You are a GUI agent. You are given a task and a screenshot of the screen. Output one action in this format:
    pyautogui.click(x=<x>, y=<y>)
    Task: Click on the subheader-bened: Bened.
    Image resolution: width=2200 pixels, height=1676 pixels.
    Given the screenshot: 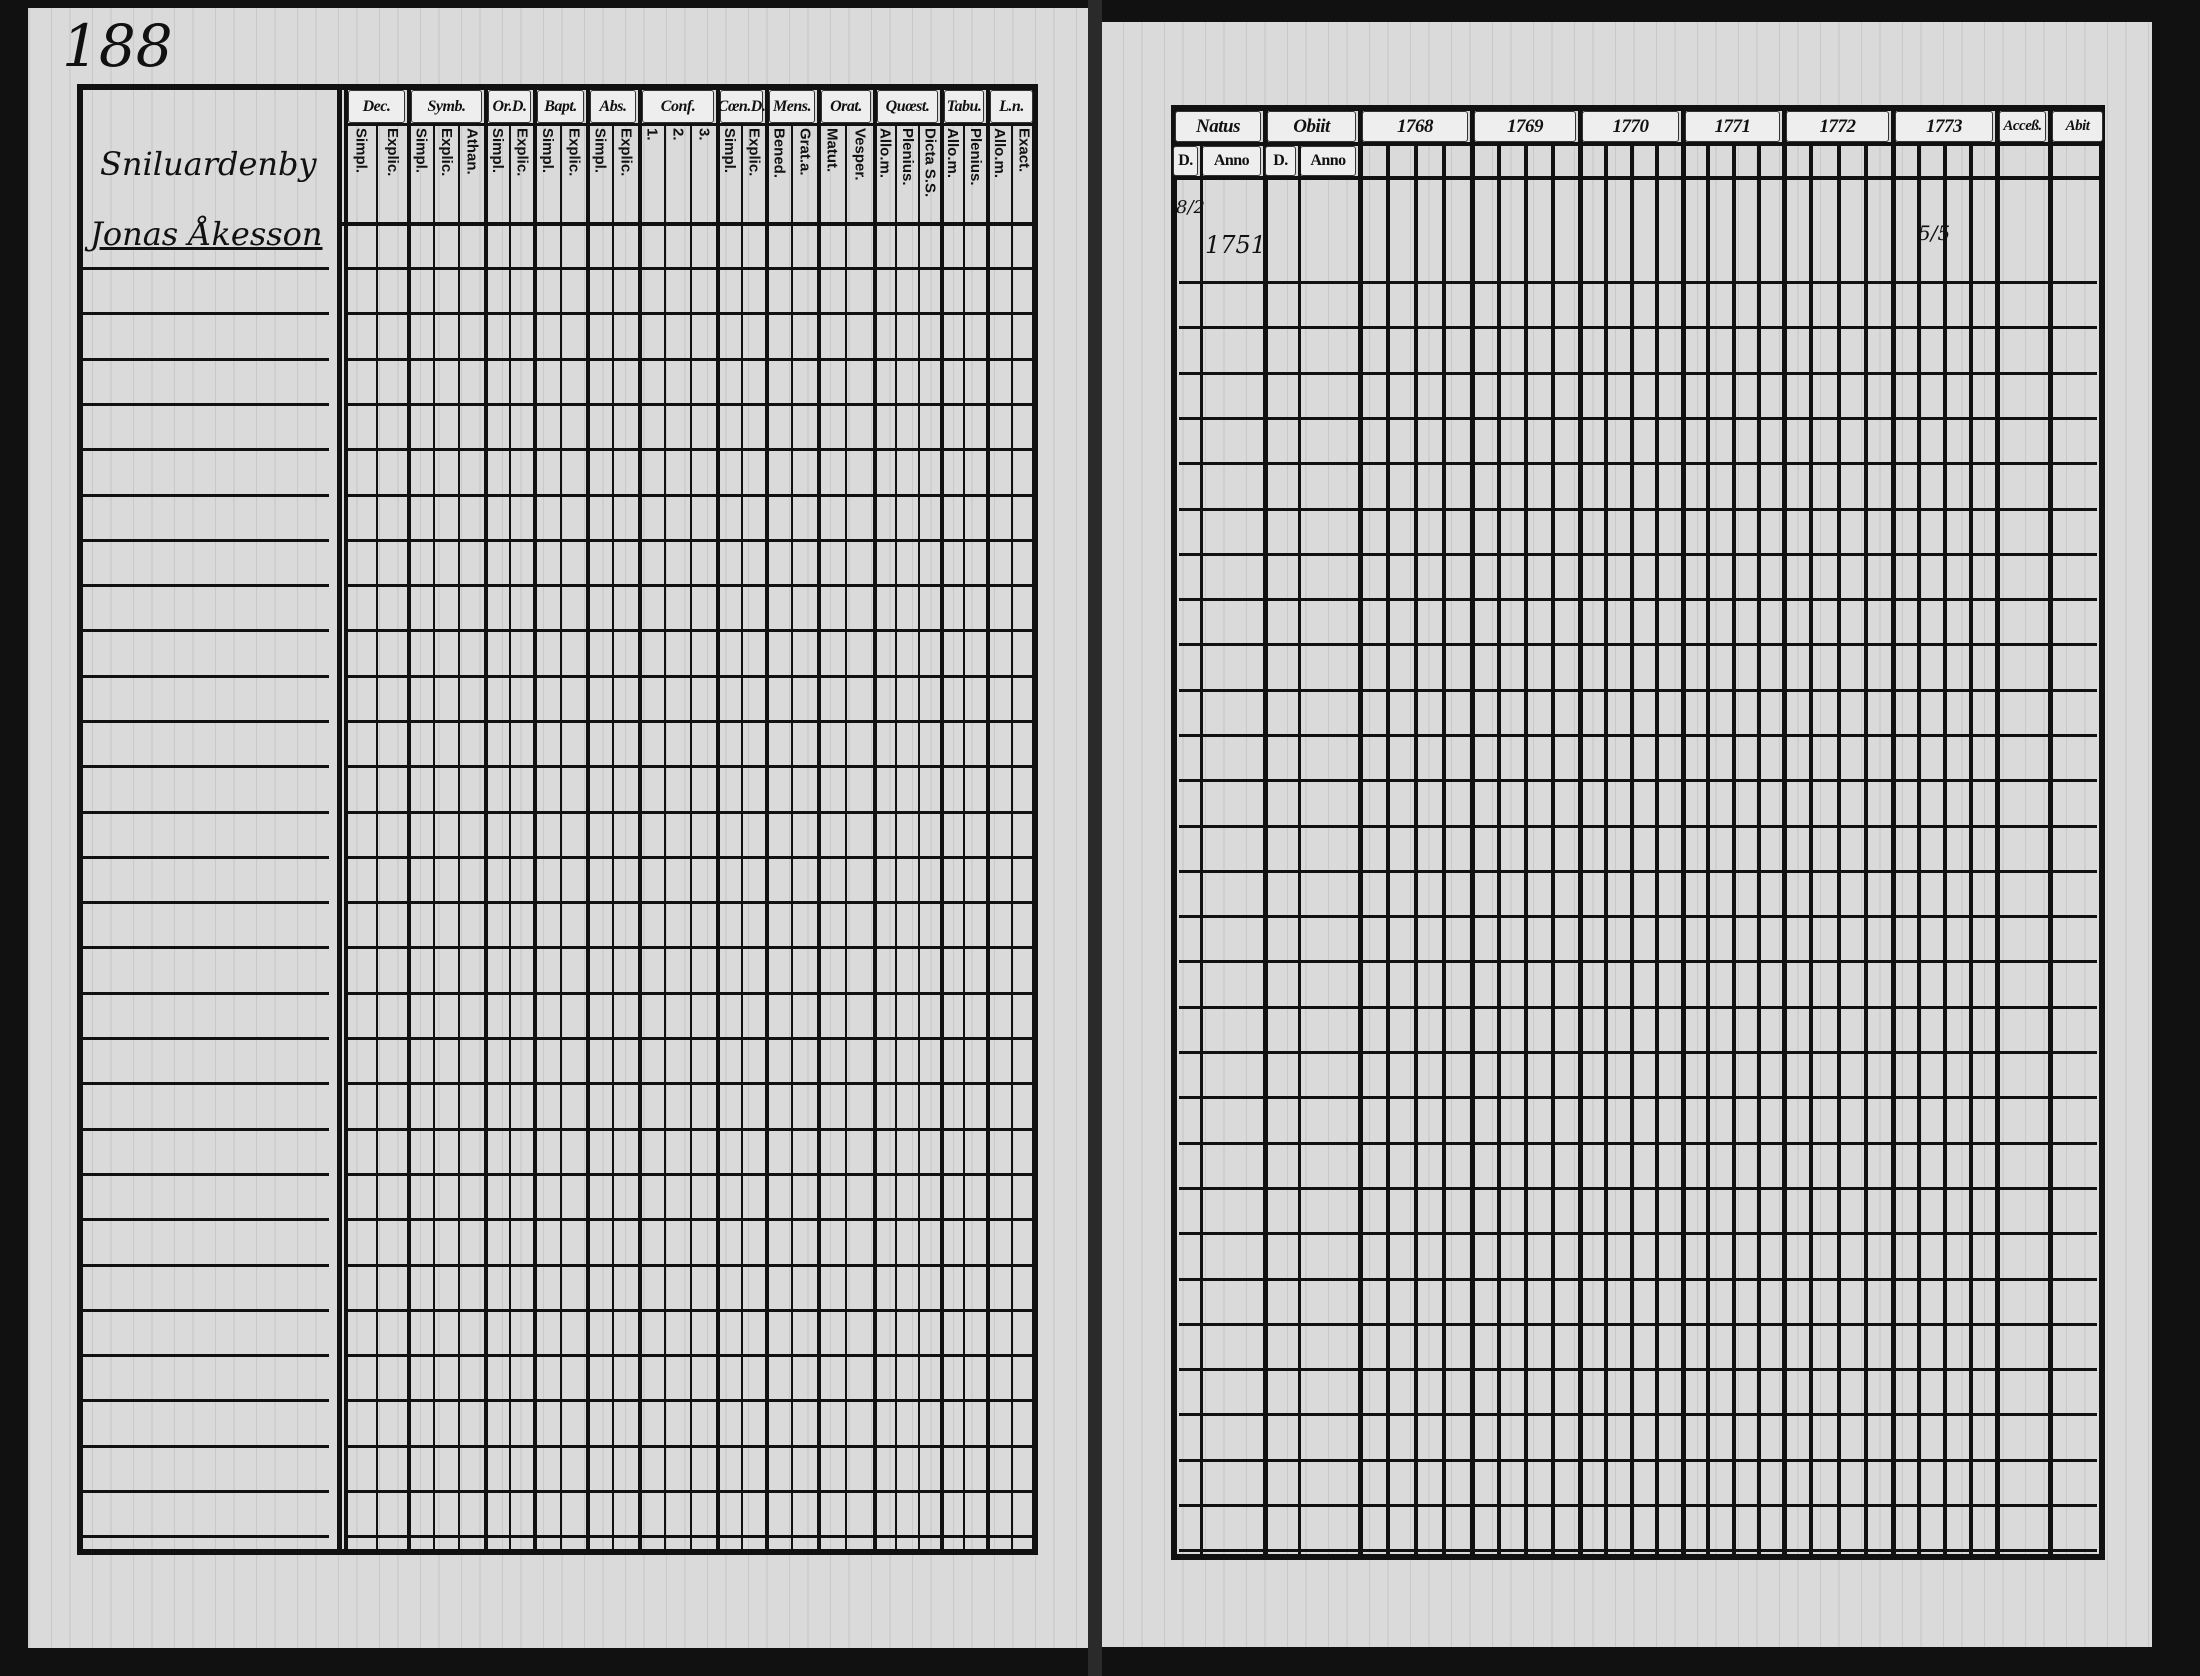 What is the action you would take?
    pyautogui.click(x=779, y=153)
    